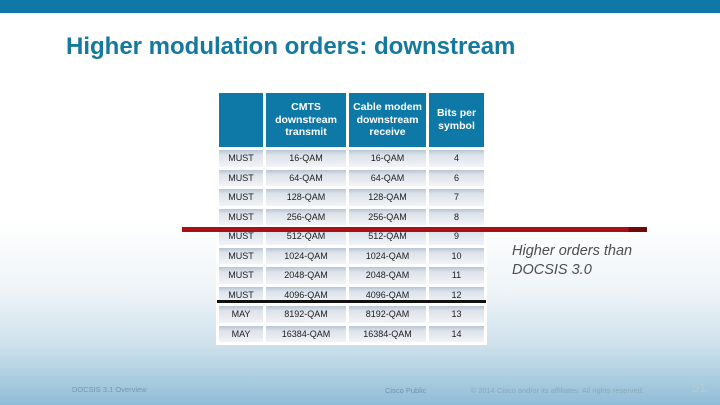  I want to click on footer-page-number: 51, so click(699, 388).